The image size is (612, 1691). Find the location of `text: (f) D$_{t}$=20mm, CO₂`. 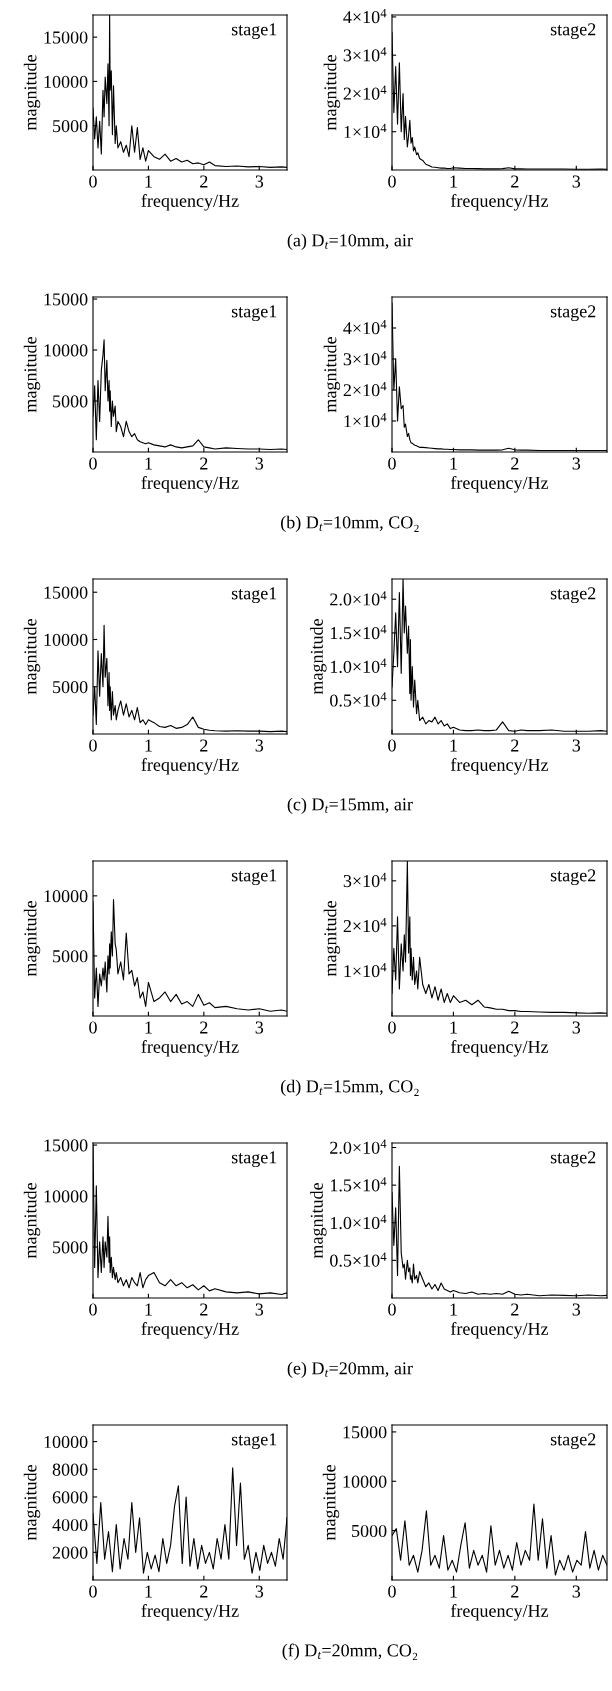

text: (f) D$_{t}$=20mm, CO₂ is located at coordinates (350, 1652).